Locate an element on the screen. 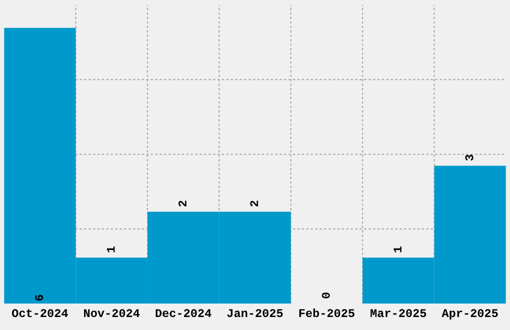  data-label: 6 is located at coordinates (39, 297).